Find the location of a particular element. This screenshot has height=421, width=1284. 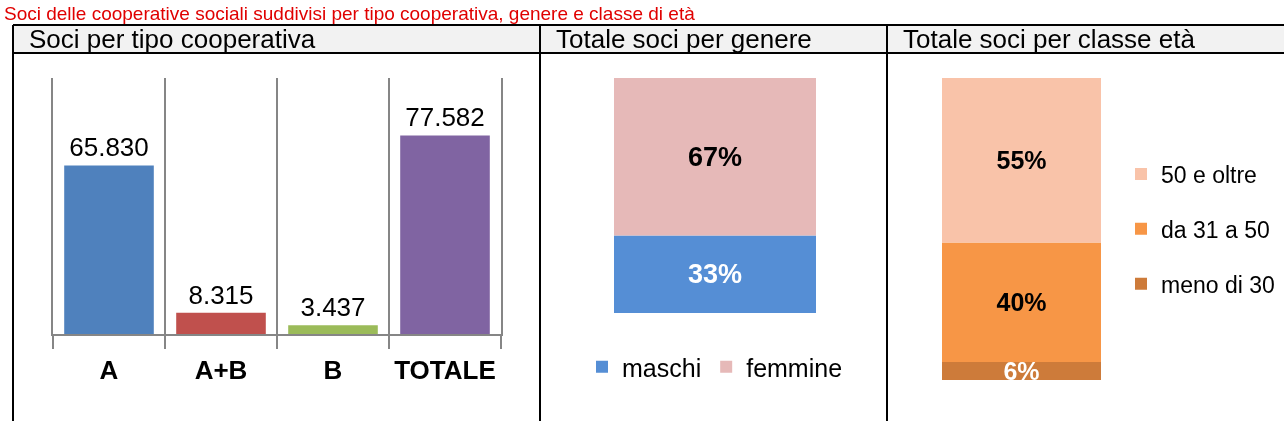

legend-label: femmine is located at coordinates (794, 367).